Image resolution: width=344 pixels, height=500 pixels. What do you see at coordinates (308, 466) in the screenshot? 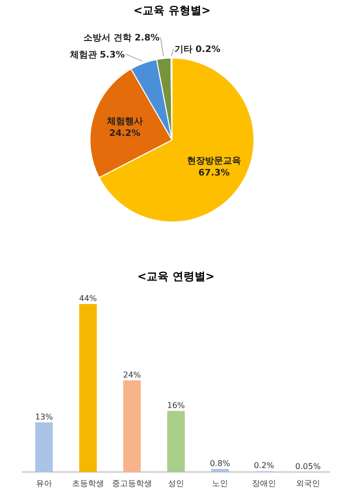
I see `data-label: 0.05%` at bounding box center [308, 466].